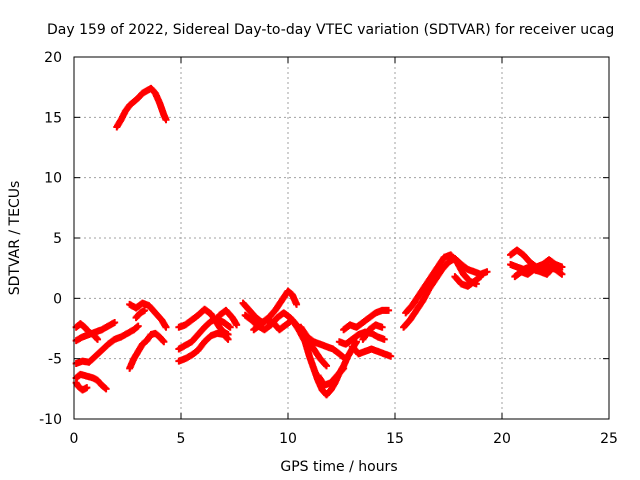 This screenshot has height=480, width=640. Describe the element at coordinates (288, 439) in the screenshot. I see `x-tick-label: 10` at that location.